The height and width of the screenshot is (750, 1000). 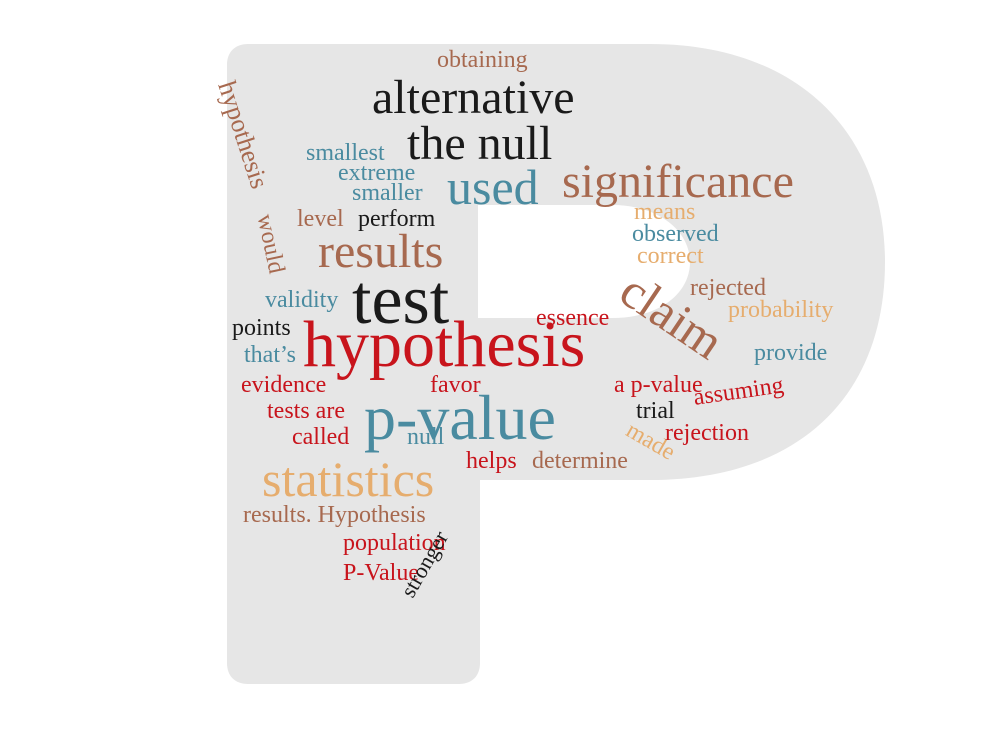 I want to click on word-smaller: smaller, so click(x=387, y=193).